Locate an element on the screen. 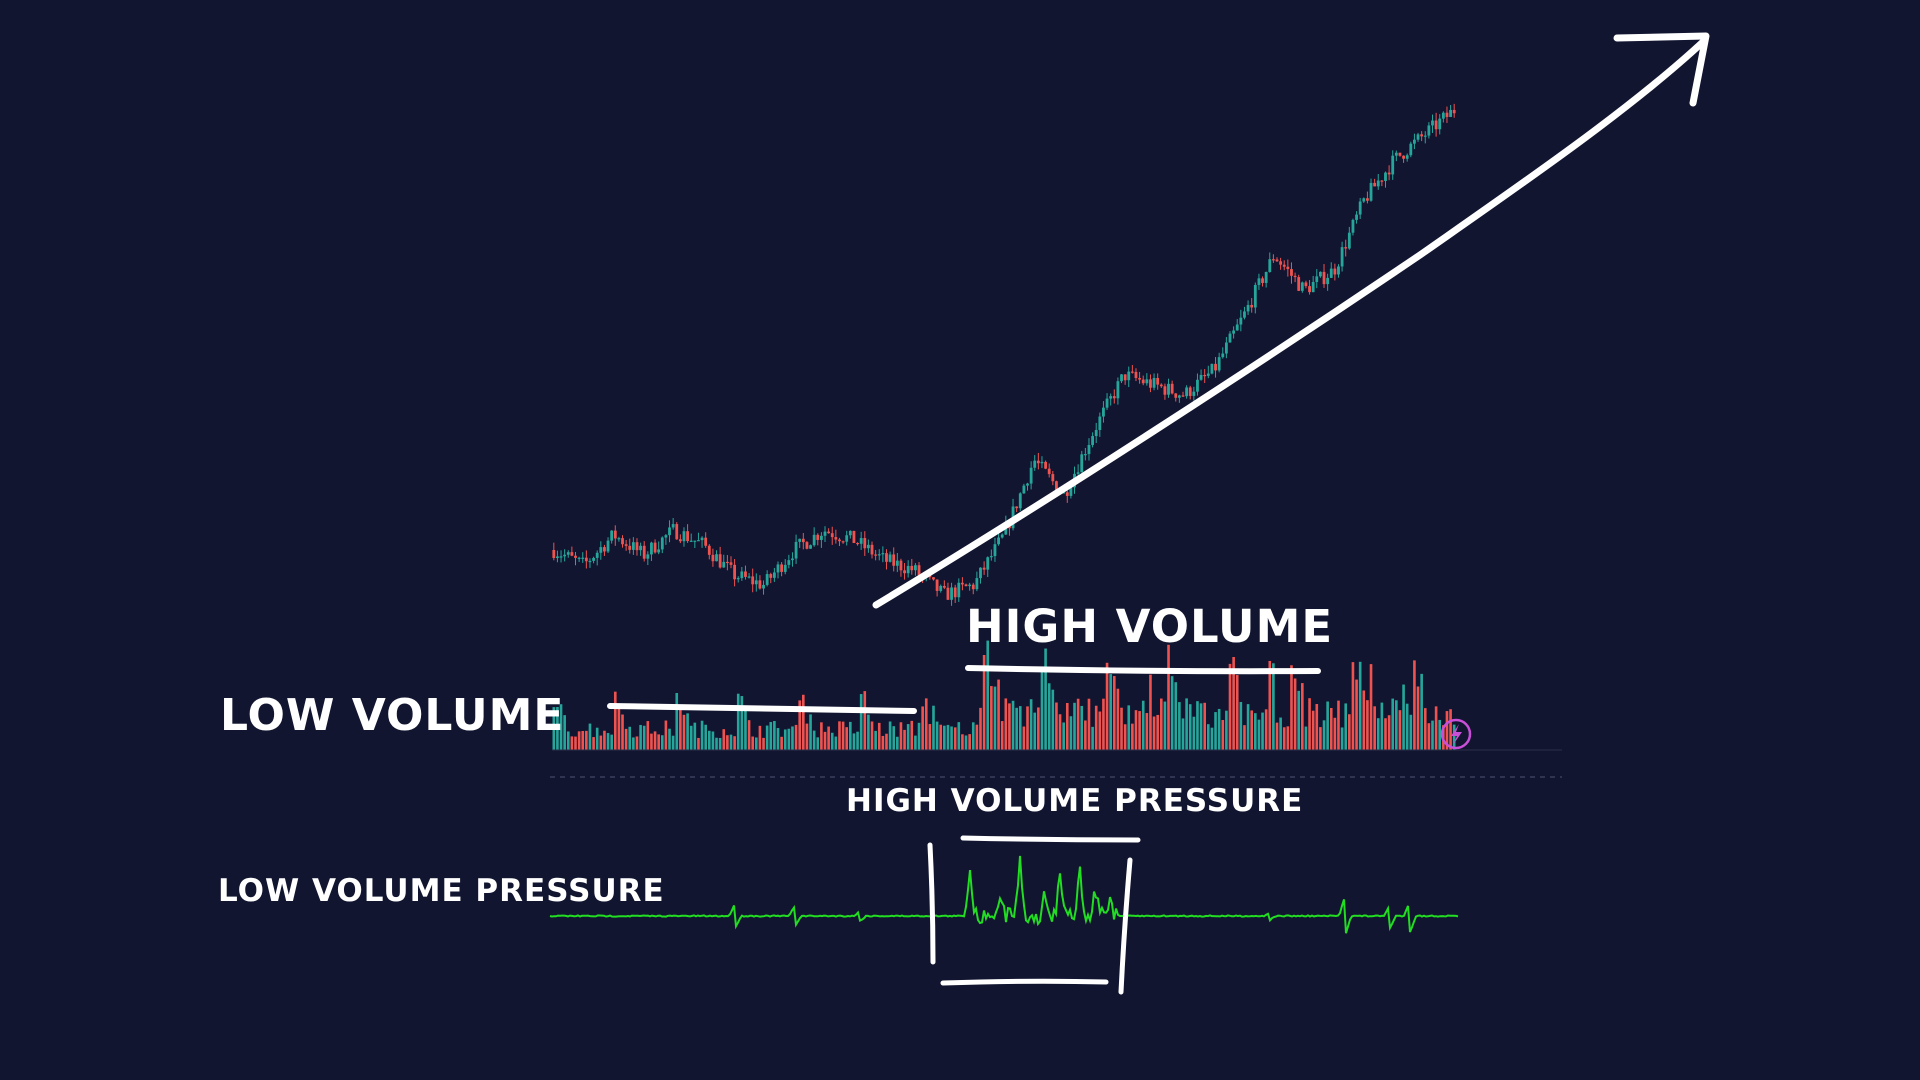 This screenshot has height=1080, width=1920. lightning-icon is located at coordinates (1456, 734).